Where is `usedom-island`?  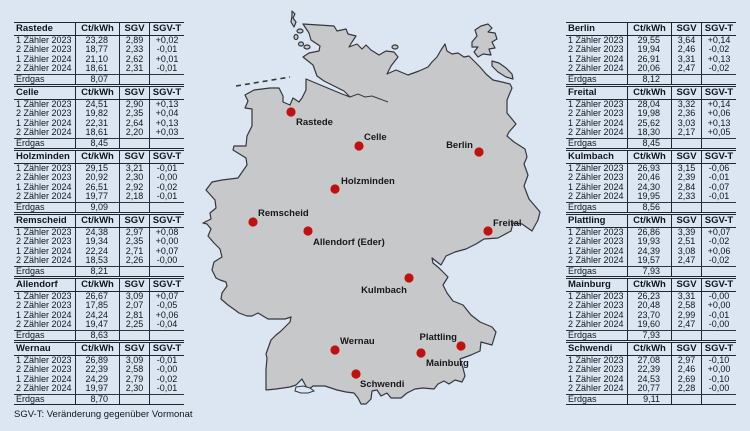
usedom-island is located at coordinates (502, 70).